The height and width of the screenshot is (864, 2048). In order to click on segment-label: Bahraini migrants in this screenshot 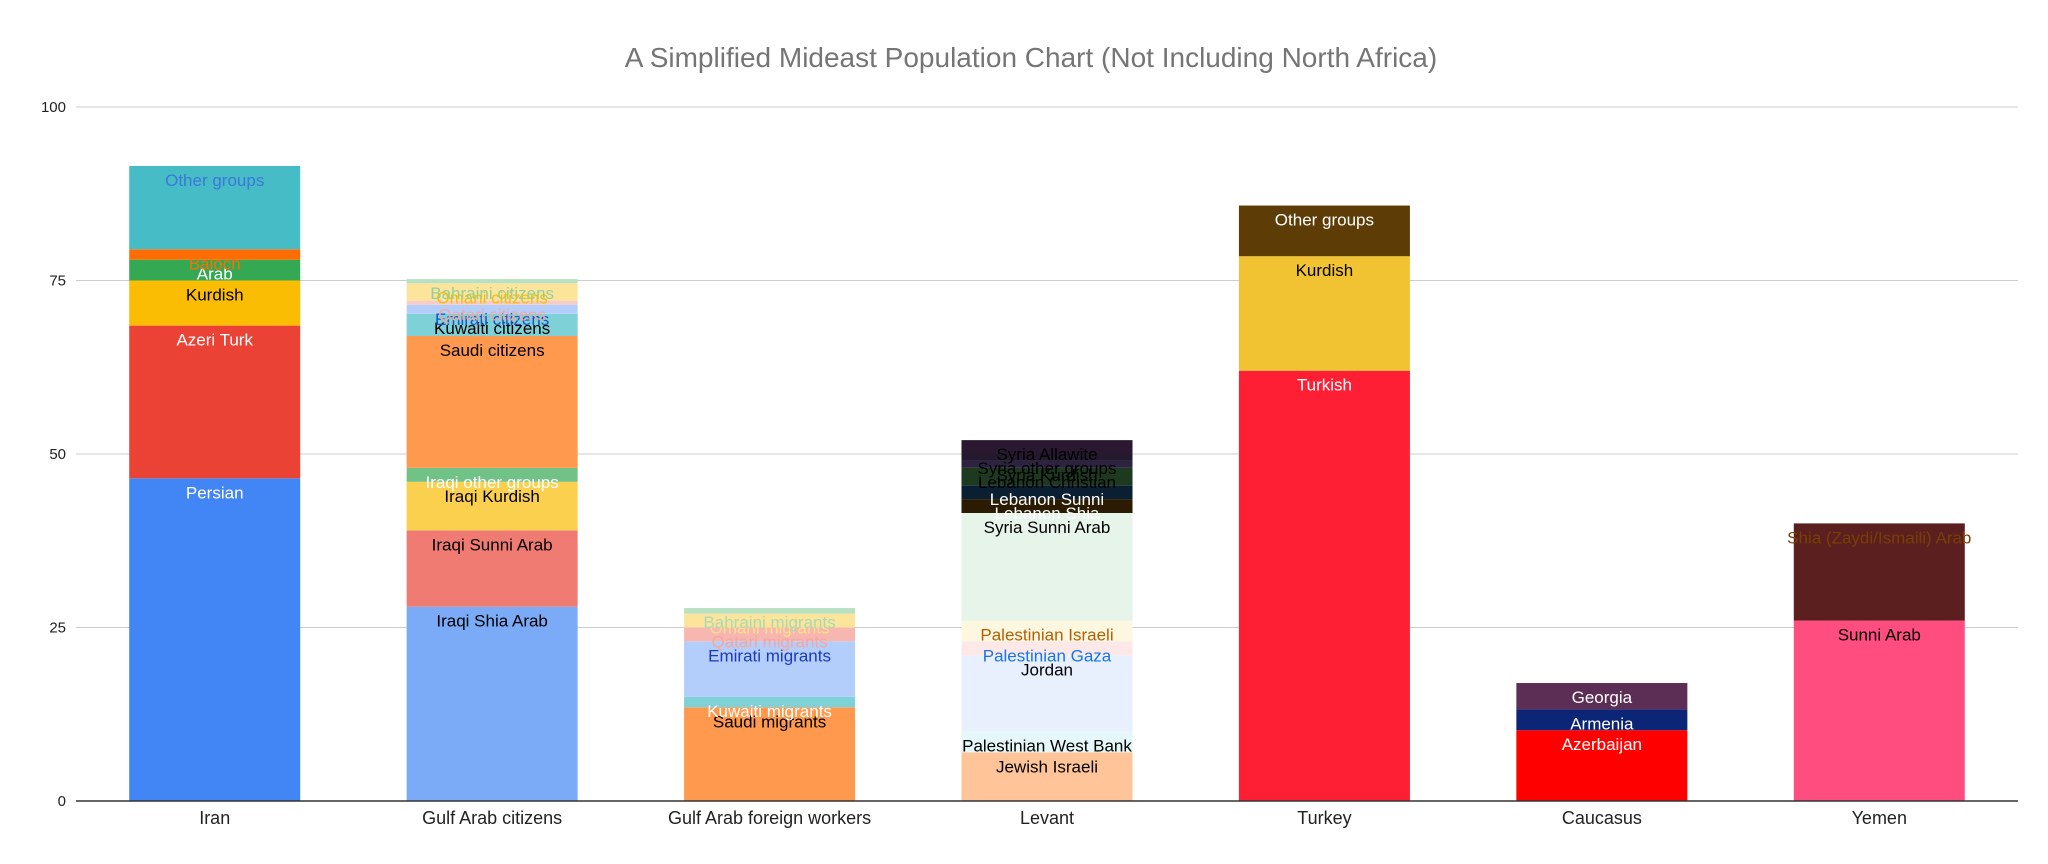, I will do `click(769, 622)`.